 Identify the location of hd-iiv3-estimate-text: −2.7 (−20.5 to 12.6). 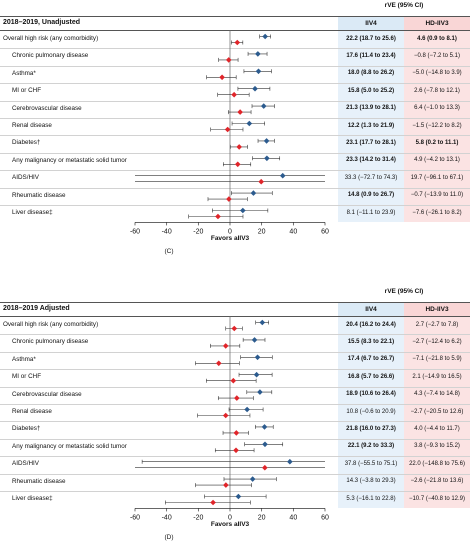
(437, 411).